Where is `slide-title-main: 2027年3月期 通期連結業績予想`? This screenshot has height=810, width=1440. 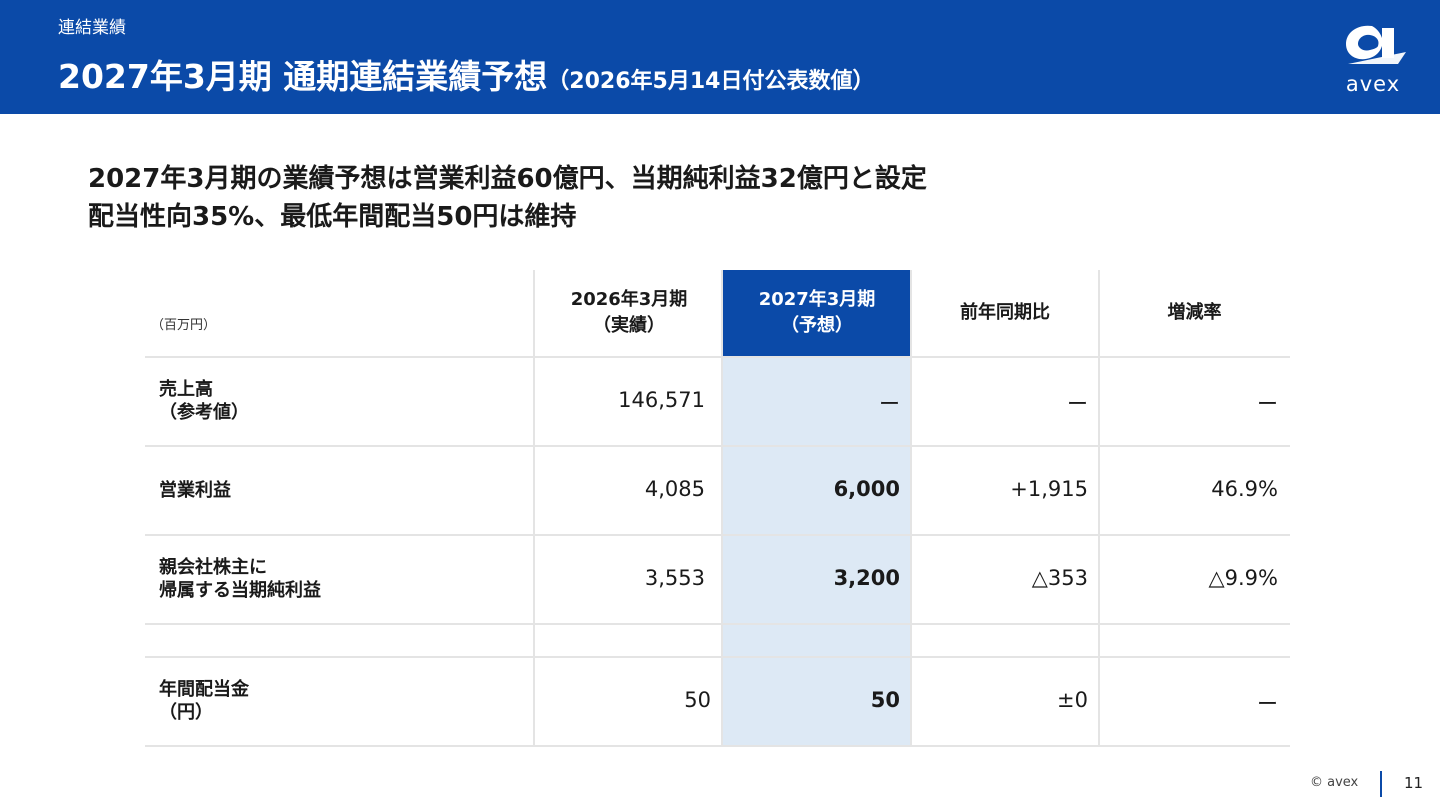 slide-title-main: 2027年3月期 通期連結業績予想 is located at coordinates (303, 76).